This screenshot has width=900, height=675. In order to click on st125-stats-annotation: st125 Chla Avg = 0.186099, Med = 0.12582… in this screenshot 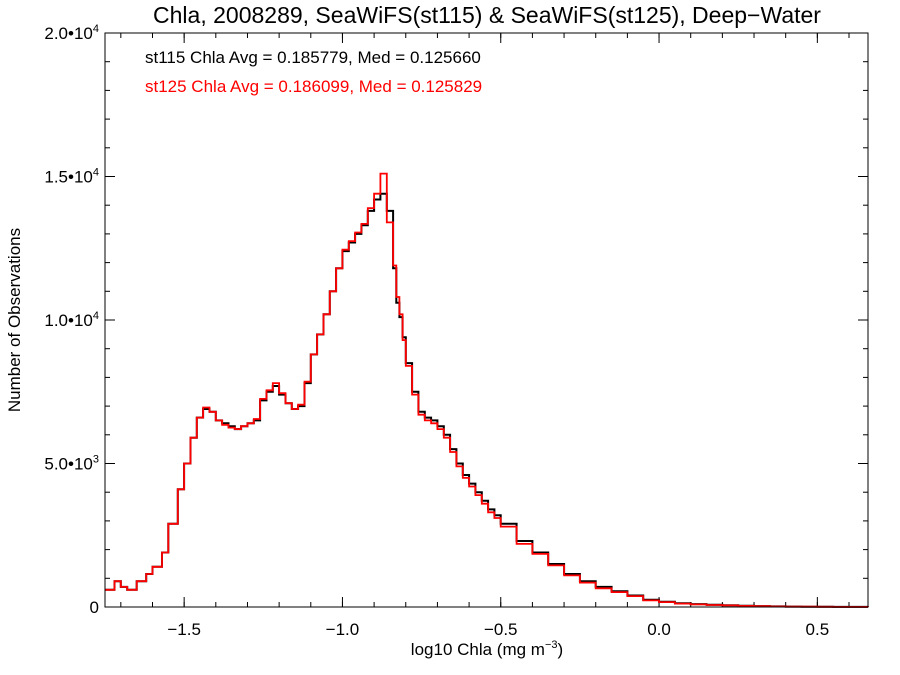, I will do `click(313, 86)`.